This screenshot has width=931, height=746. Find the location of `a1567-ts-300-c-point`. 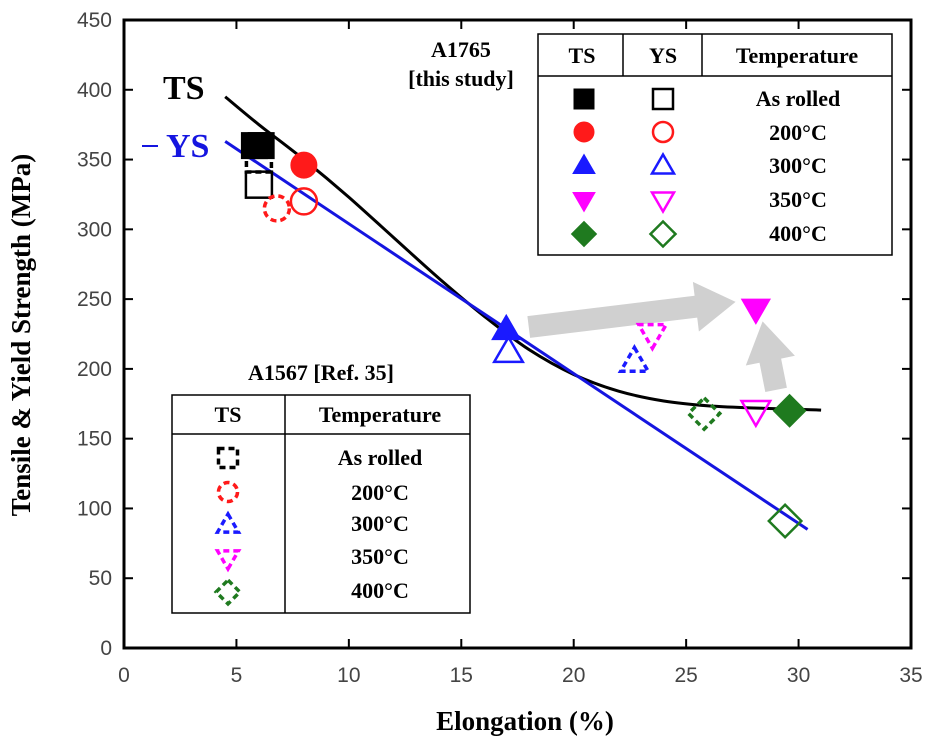

a1567-ts-300-c-point is located at coordinates (634, 359).